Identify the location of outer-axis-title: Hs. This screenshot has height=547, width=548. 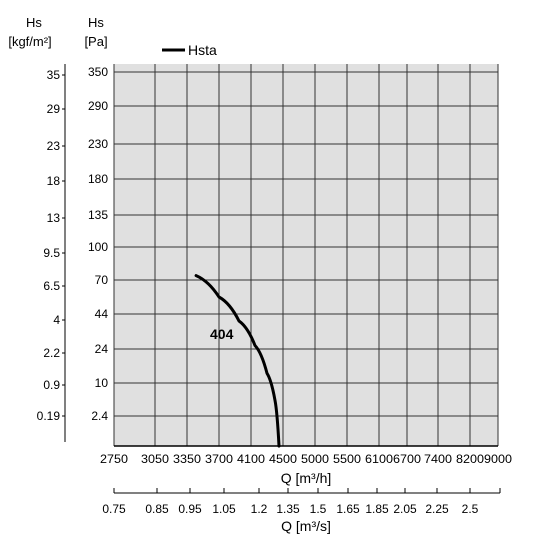
(34, 22).